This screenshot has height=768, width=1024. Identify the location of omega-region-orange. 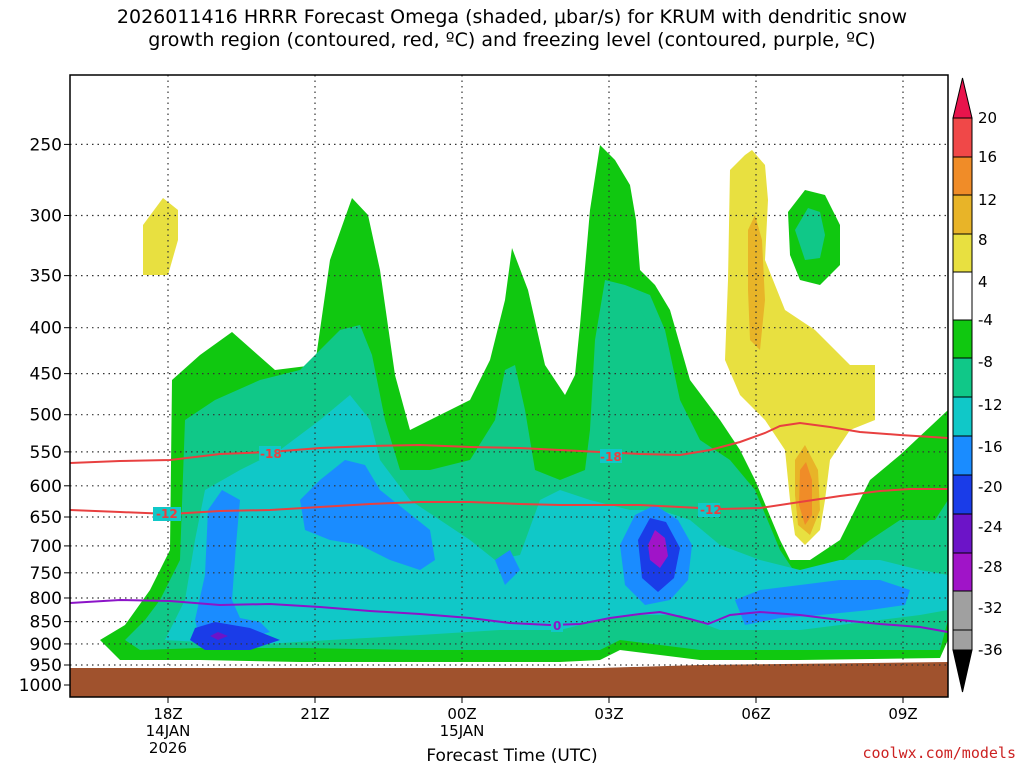
(805, 493).